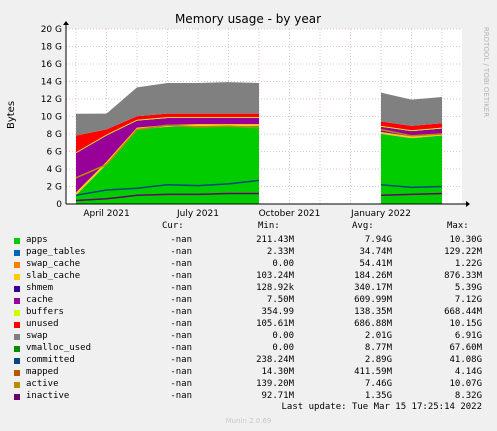 The height and width of the screenshot is (431, 497). I want to click on rrdtool-watermark: RRDTOOL / TOBI OETIKER, so click(486, 72).